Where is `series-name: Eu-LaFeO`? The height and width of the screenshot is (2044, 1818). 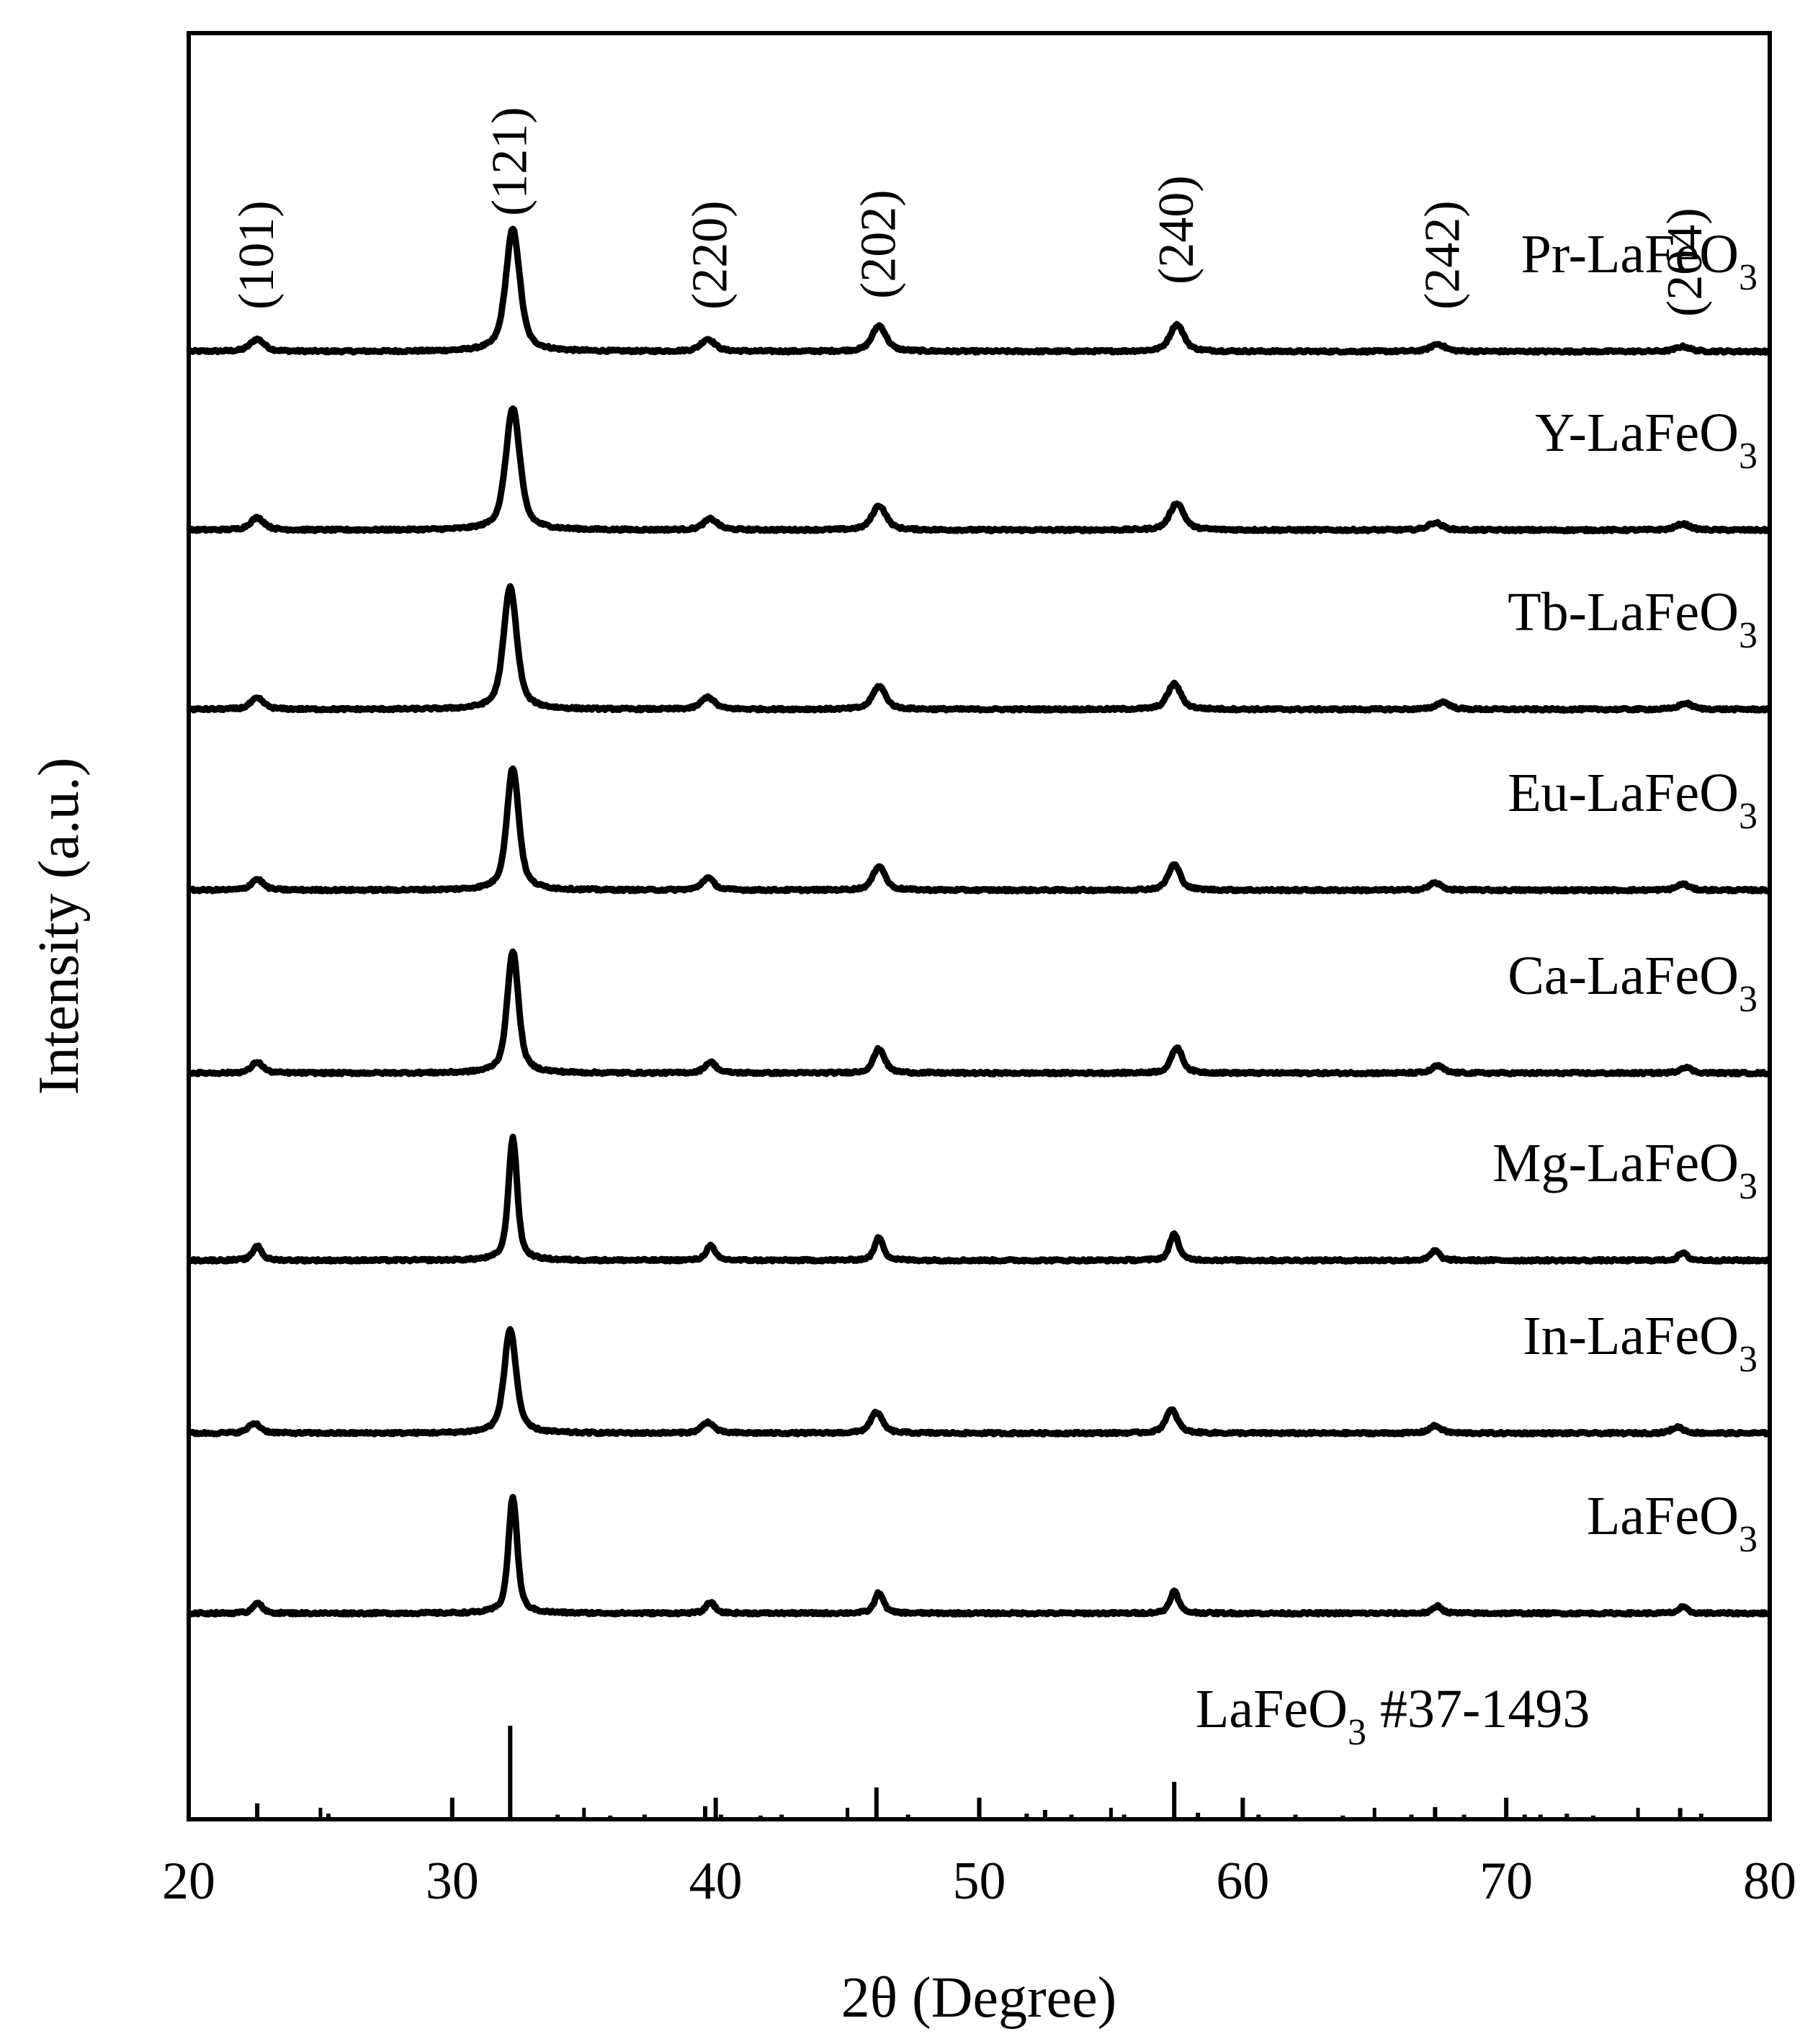
series-name: Eu-LaFeO is located at coordinates (1623, 793).